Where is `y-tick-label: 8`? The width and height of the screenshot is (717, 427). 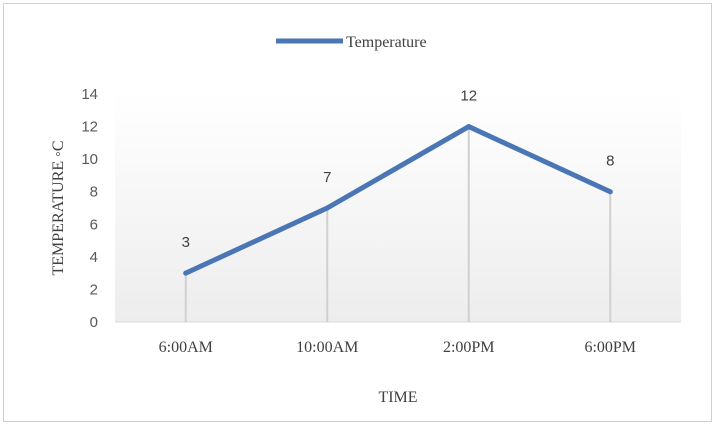 y-tick-label: 8 is located at coordinates (94, 192).